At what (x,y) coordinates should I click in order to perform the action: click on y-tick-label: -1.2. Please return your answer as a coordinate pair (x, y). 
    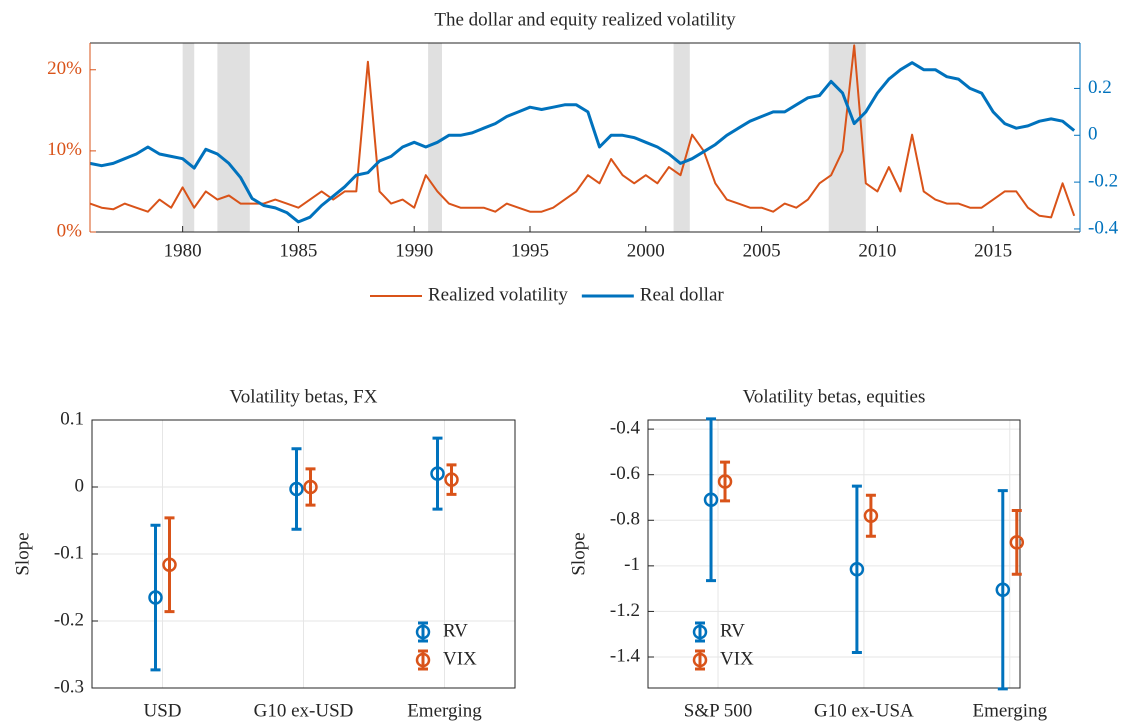
    Looking at the image, I should click on (625, 610).